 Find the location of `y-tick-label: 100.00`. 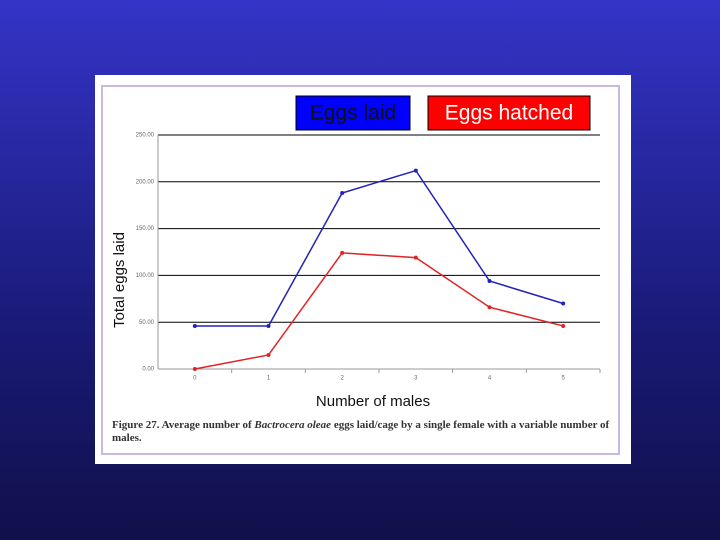

y-tick-label: 100.00 is located at coordinates (145, 276).